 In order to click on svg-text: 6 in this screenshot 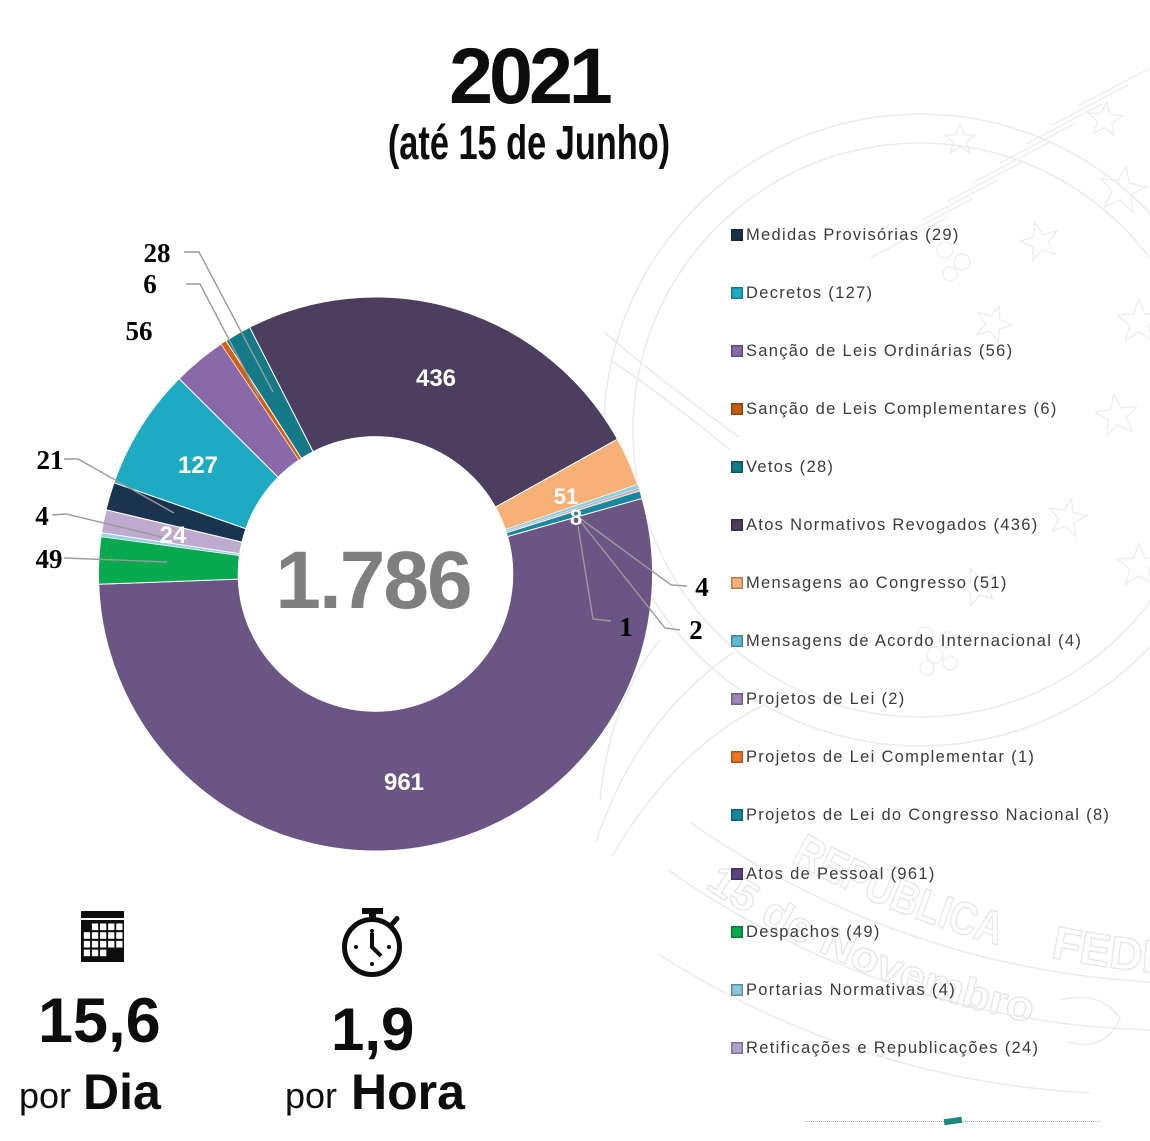, I will do `click(150, 284)`.